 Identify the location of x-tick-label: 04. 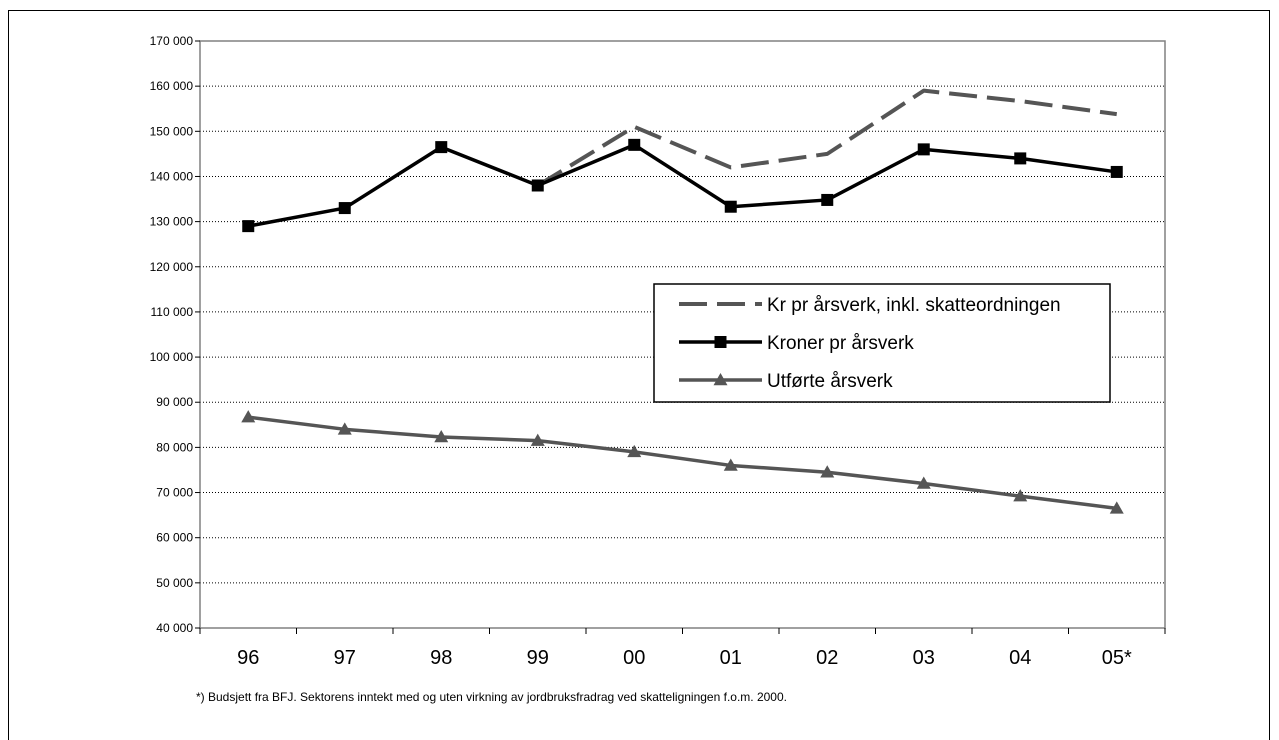
(1020, 658).